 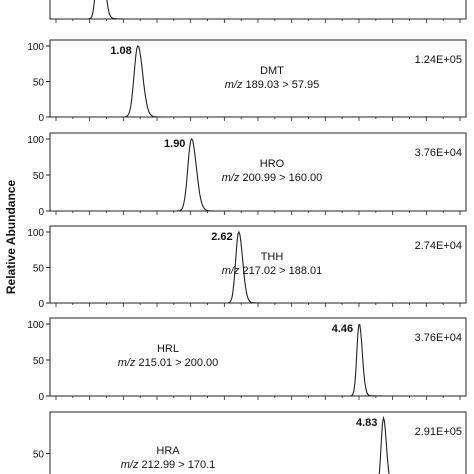 I want to click on retention-time-label: 4.46, so click(x=342, y=329).